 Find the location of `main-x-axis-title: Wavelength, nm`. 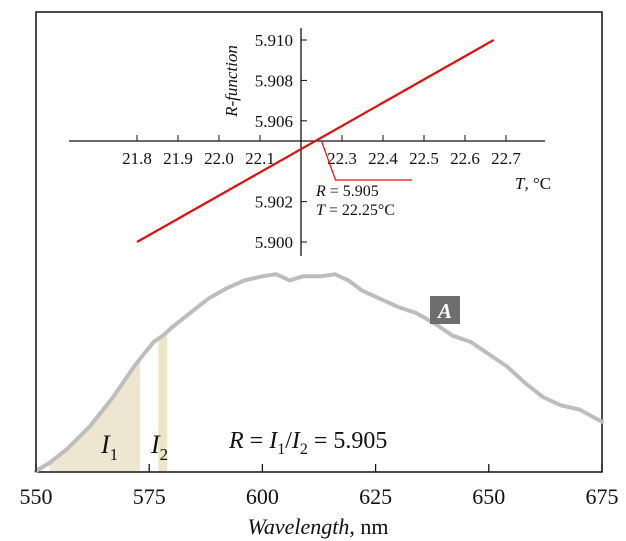

main-x-axis-title: Wavelength, nm is located at coordinates (318, 526).